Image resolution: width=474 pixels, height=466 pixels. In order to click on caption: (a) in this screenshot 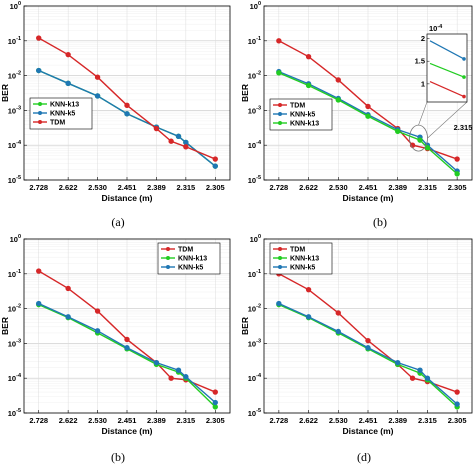, I will do `click(117, 222)`.